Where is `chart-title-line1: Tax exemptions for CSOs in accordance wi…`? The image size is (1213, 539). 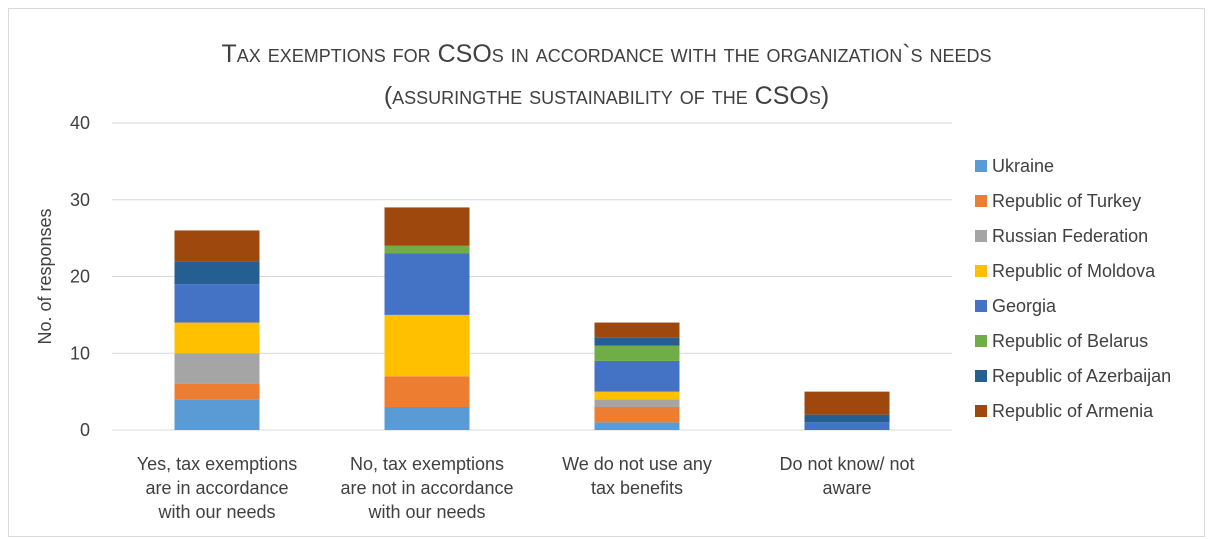
chart-title-line1: Tax exemptions for CSOs in accordance wi… is located at coordinates (606, 54).